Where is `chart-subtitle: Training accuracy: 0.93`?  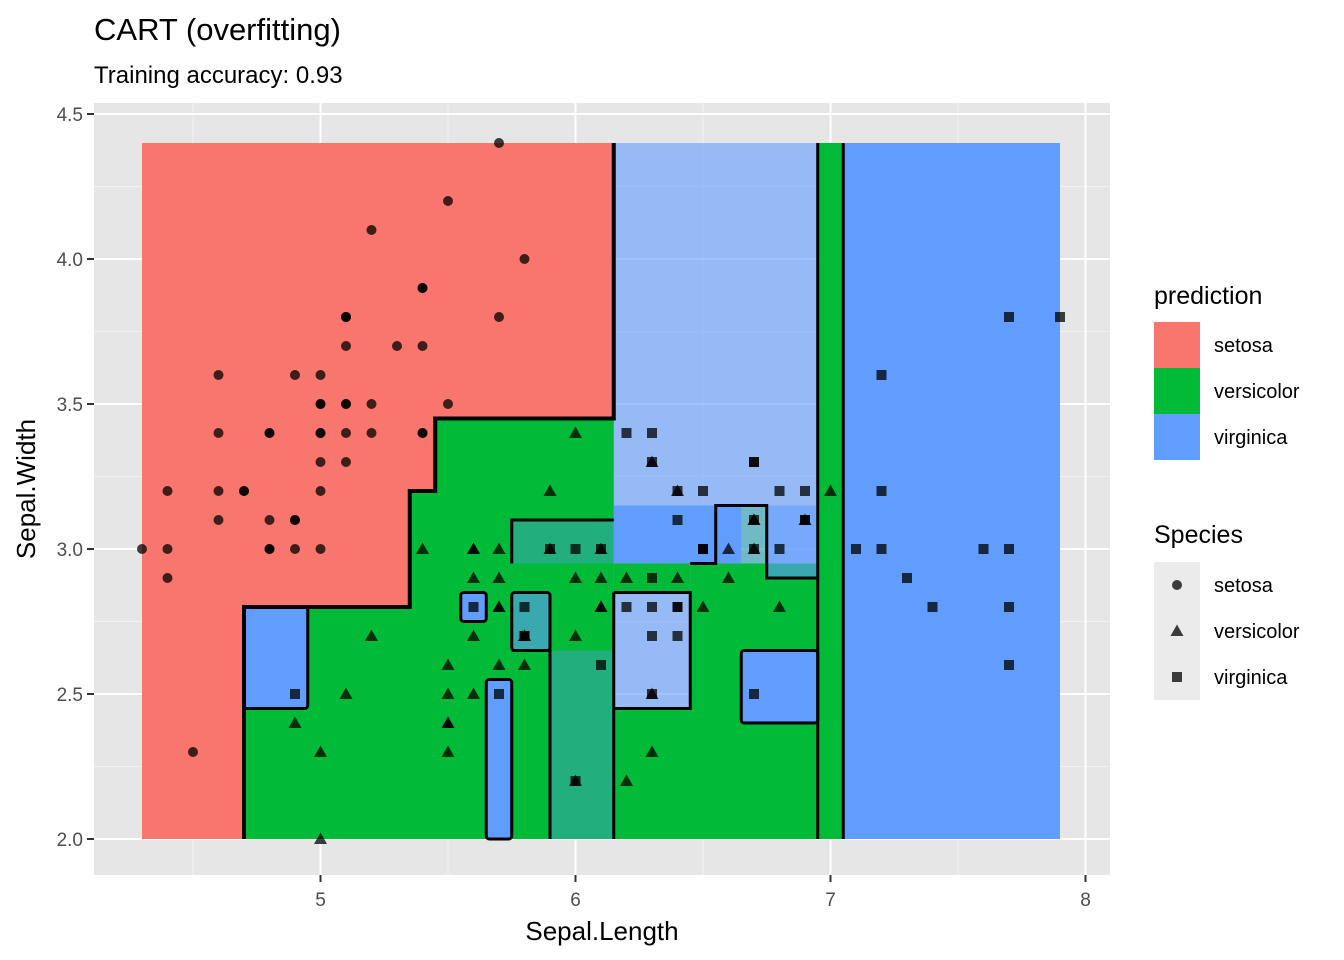
chart-subtitle: Training accuracy: 0.93 is located at coordinates (218, 75).